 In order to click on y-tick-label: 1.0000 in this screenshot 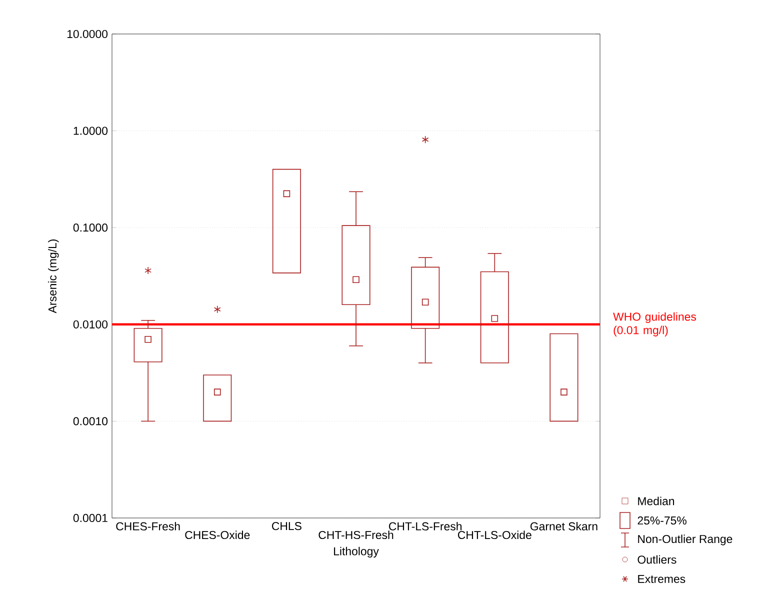, I will do `click(91, 130)`.